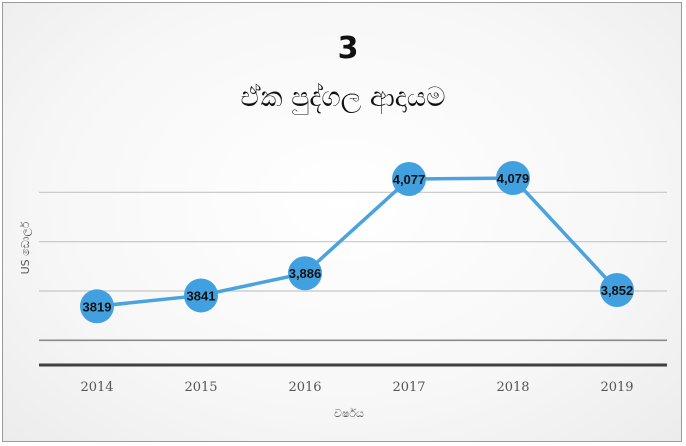 This screenshot has height=446, width=686. What do you see at coordinates (200, 387) in the screenshot?
I see `x-tick-2015: 2015` at bounding box center [200, 387].